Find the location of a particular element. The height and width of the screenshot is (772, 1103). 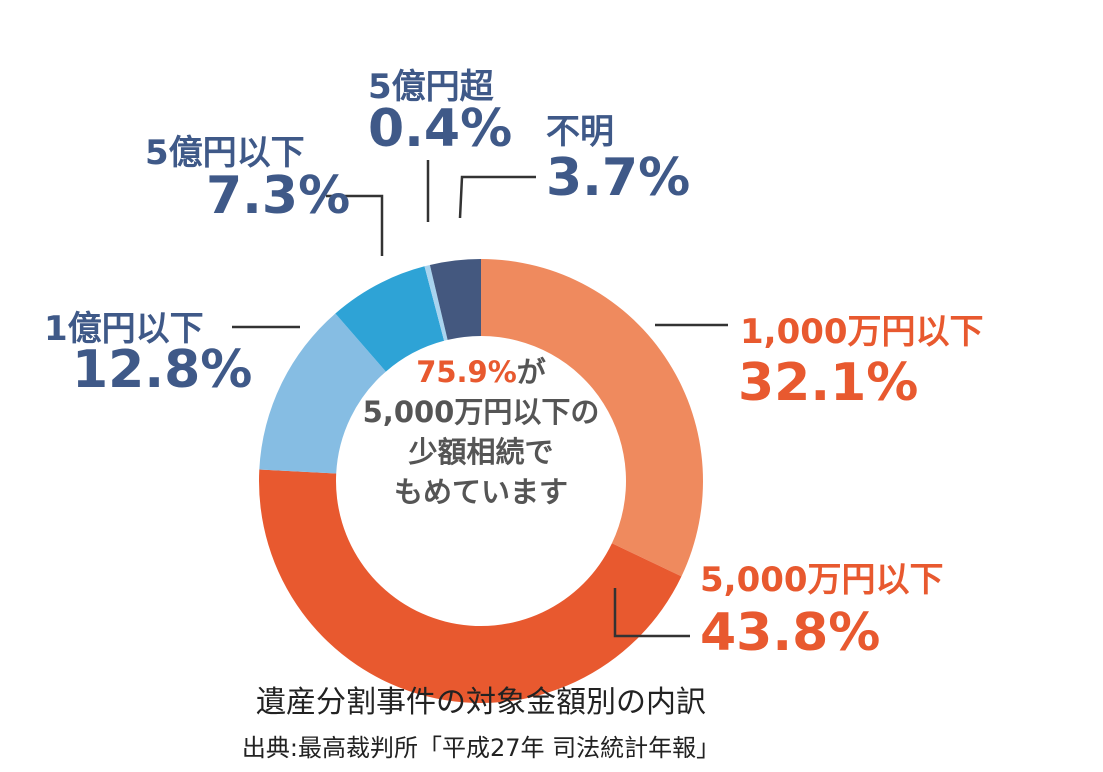

chart-title: 遺産分割事件の対象金額別の内訳 is located at coordinates (481, 702).